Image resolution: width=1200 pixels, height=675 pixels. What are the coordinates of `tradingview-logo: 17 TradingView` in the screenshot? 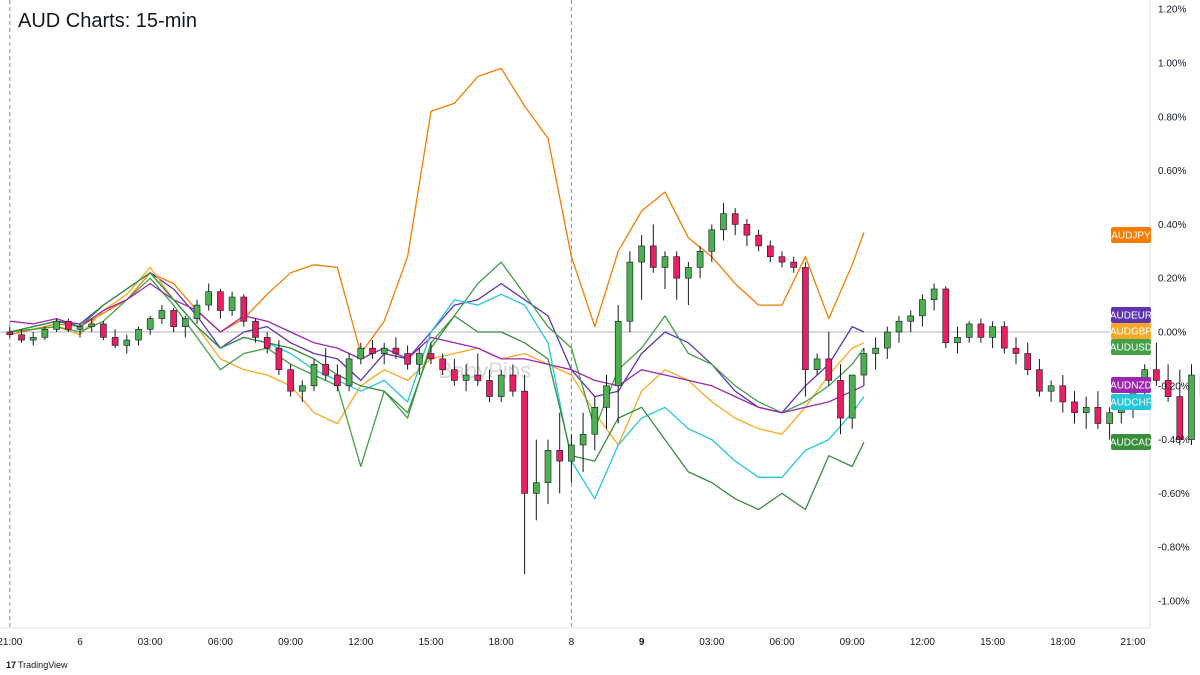 It's located at (37, 665).